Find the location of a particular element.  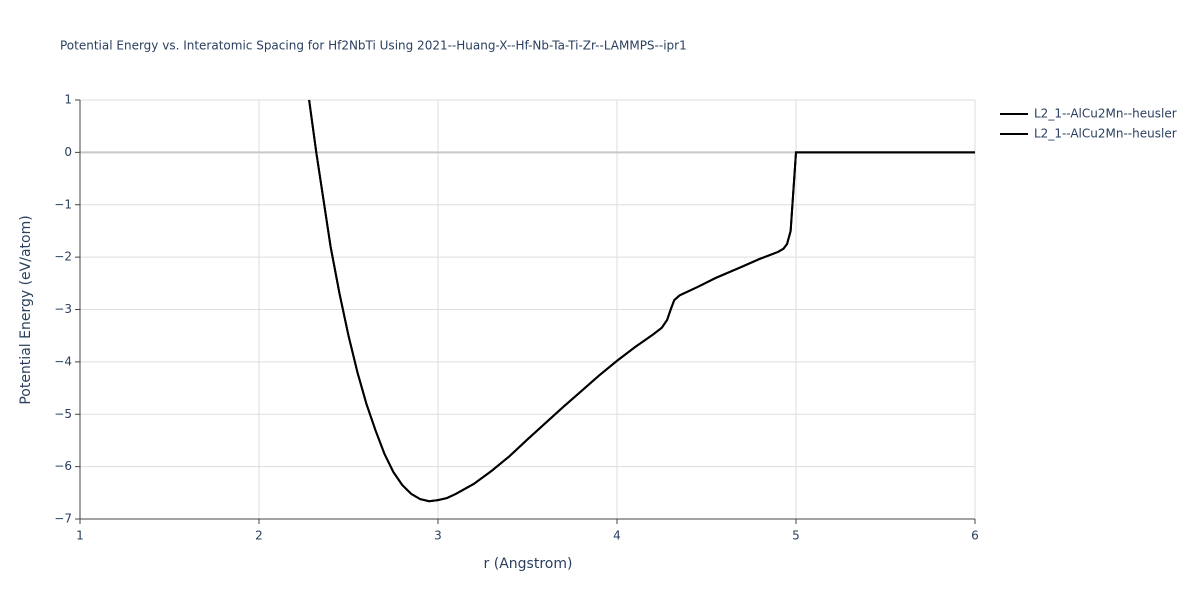

y-tick-label: −3 is located at coordinates (63, 309).